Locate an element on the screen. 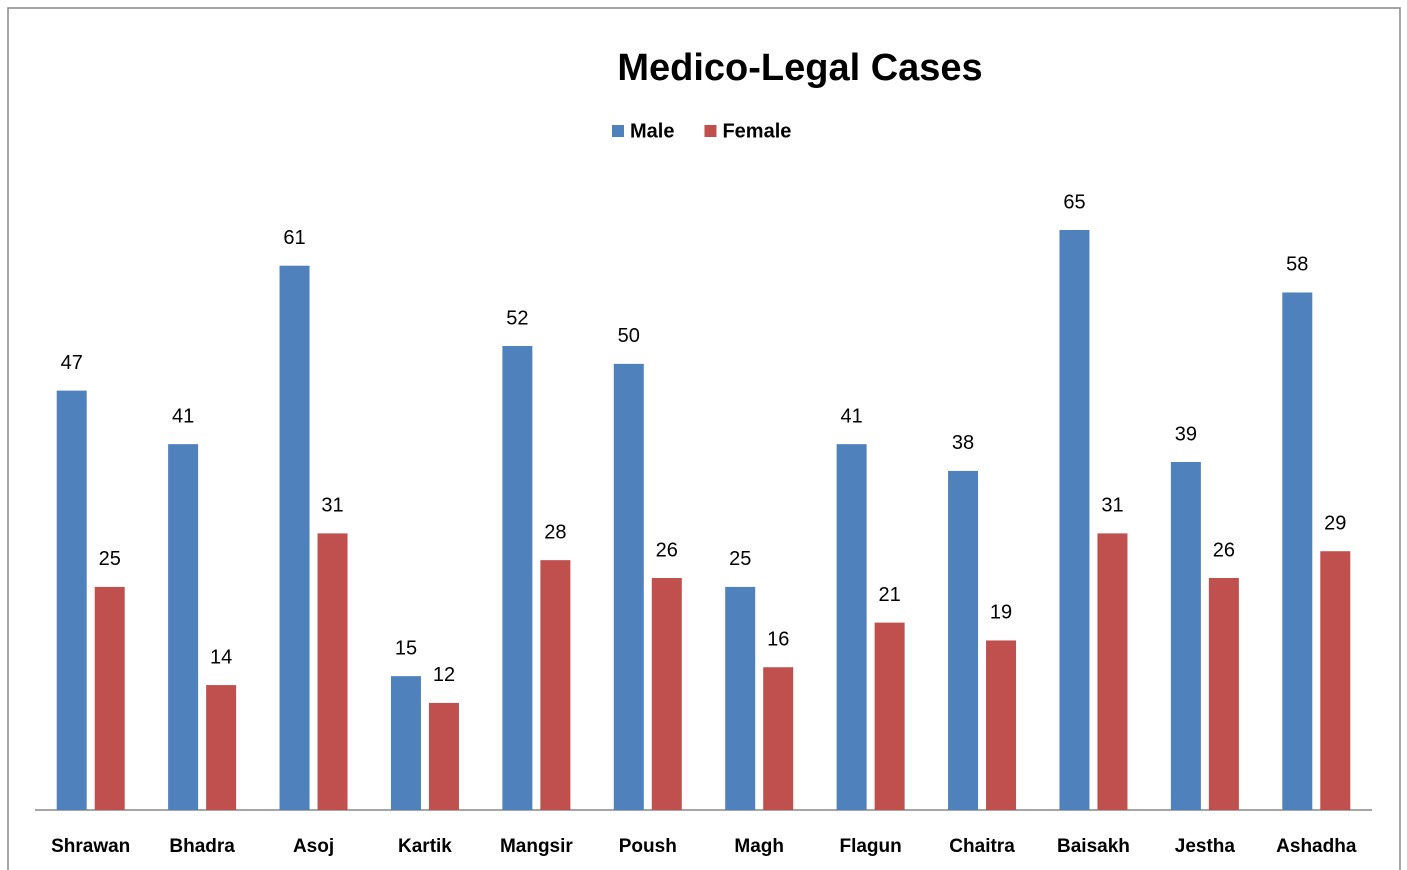 The height and width of the screenshot is (870, 1407). data-label: 47 is located at coordinates (72, 363).